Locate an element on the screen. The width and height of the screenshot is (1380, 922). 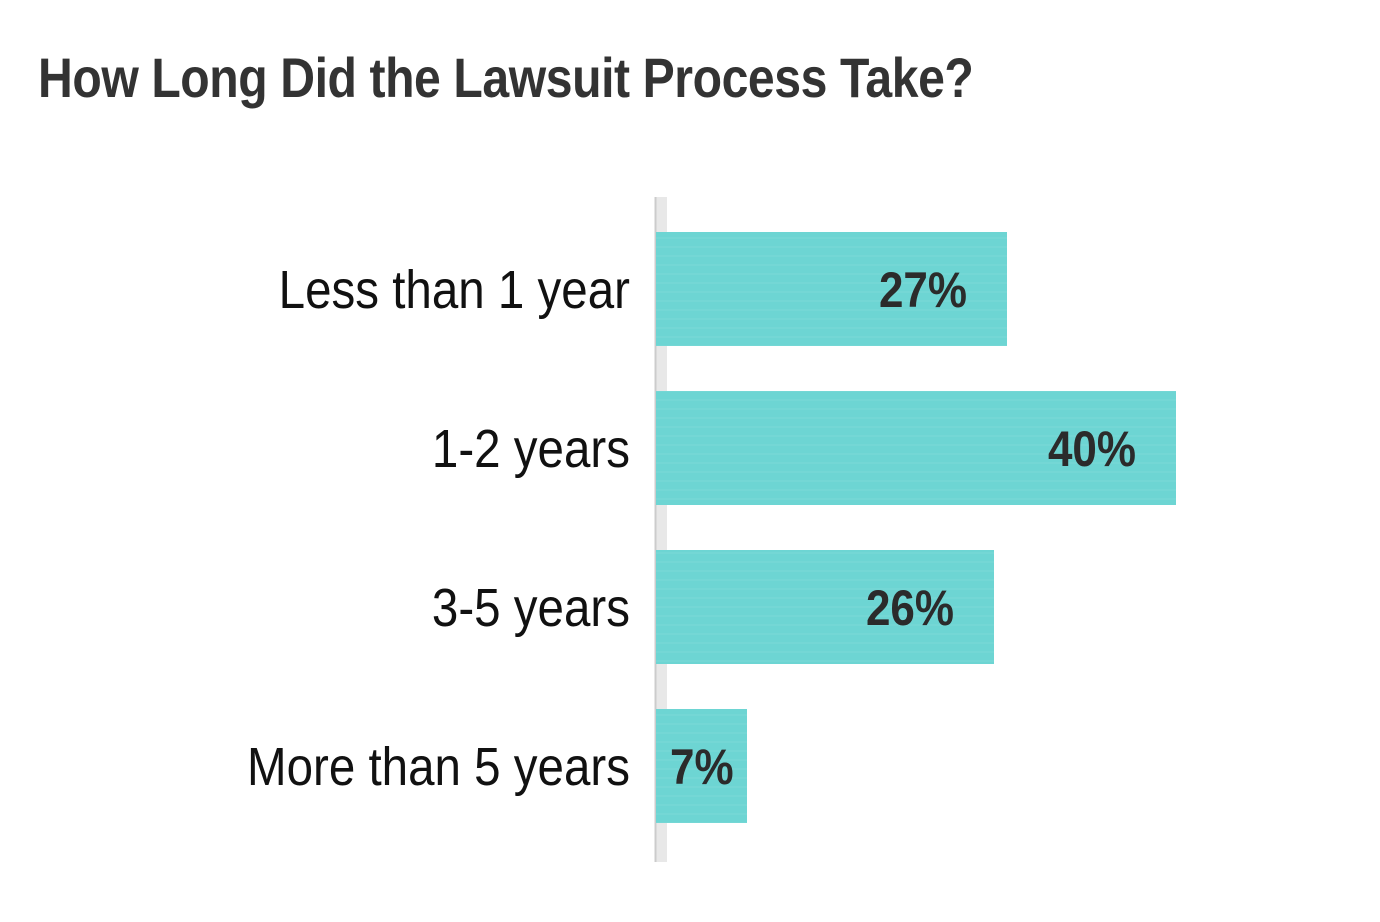
category-label-4: More than 5 years is located at coordinates (438, 766).